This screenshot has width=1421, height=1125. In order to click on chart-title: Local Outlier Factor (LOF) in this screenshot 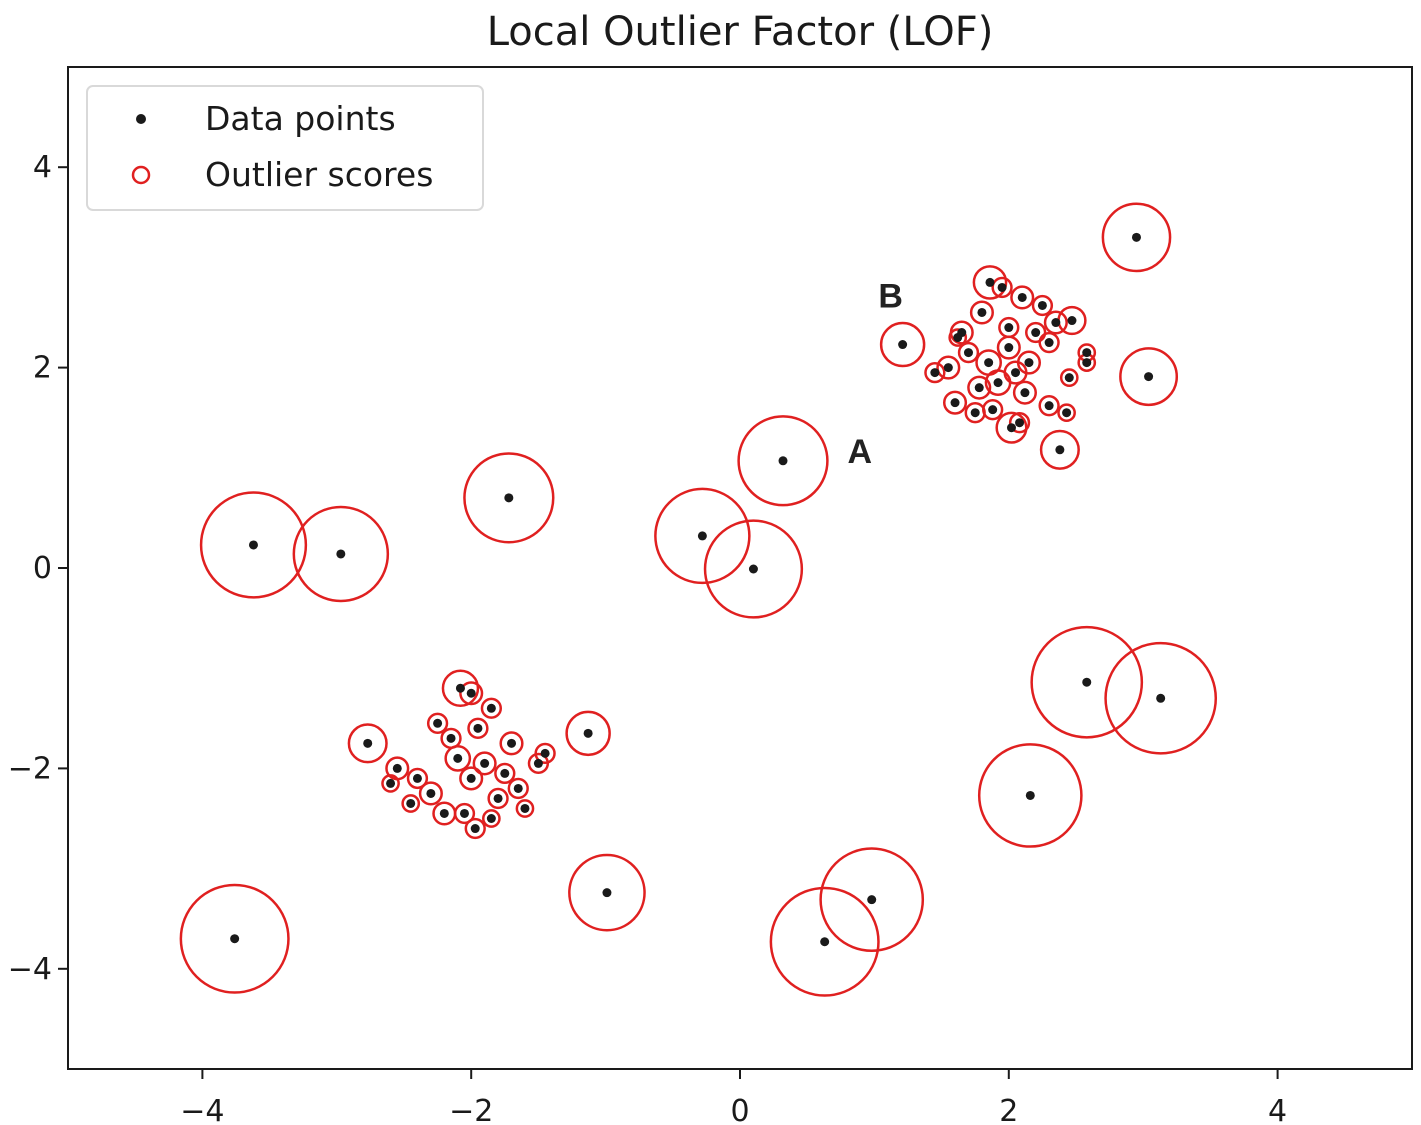, I will do `click(740, 32)`.